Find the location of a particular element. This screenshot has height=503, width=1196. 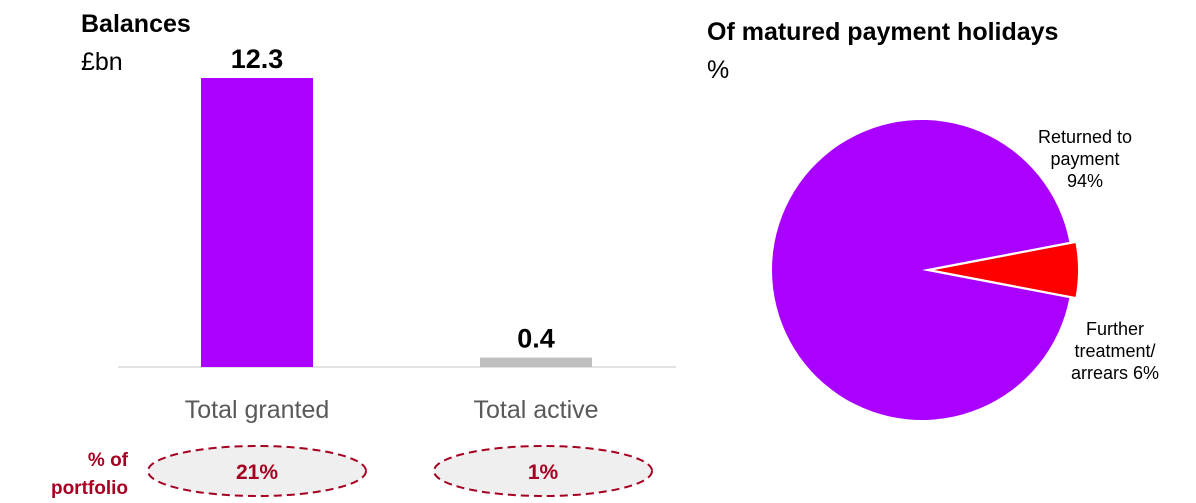

pie-chart-unit: % is located at coordinates (718, 70).